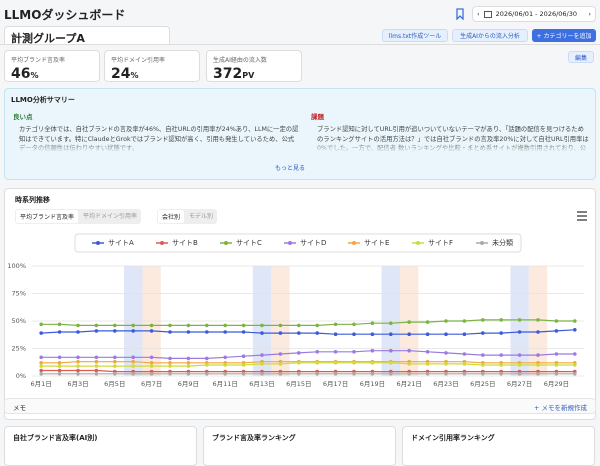 The height and width of the screenshot is (466, 600). I want to click on toggle-option: 会社別, so click(171, 216).